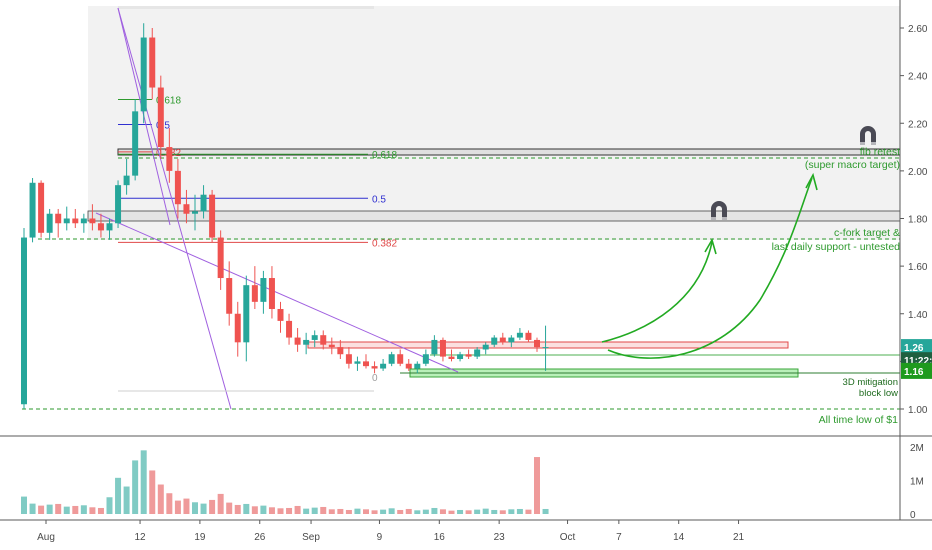 The width and height of the screenshot is (932, 550). What do you see at coordinates (880, 152) in the screenshot?
I see `annotation-target-top-1: fib retest` at bounding box center [880, 152].